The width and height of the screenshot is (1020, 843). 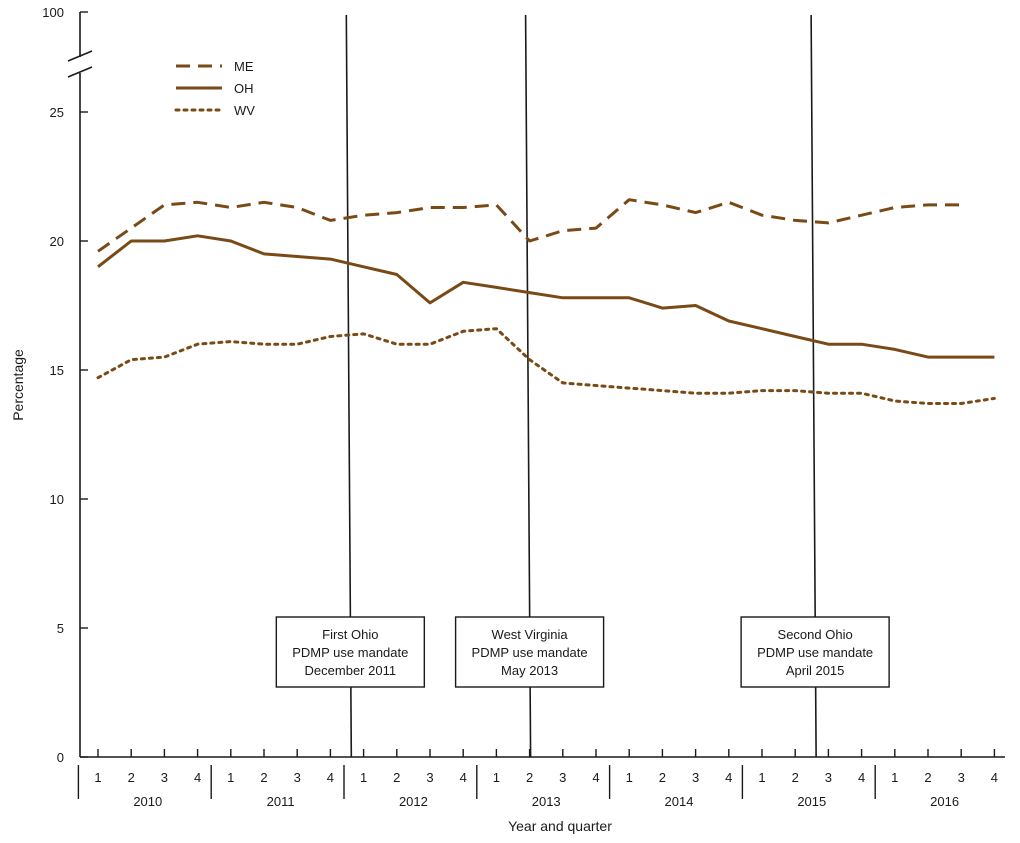 What do you see at coordinates (244, 110) in the screenshot?
I see `legend-label: WV` at bounding box center [244, 110].